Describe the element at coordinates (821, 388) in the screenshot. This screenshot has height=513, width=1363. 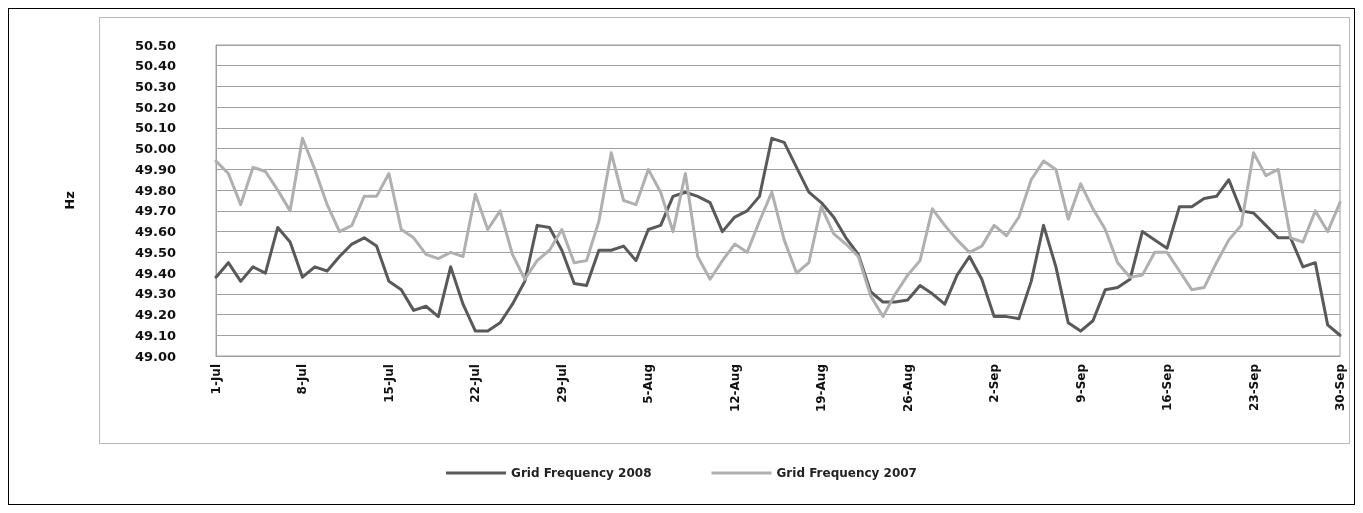
I see `x-tick-label: 19-Aug` at that location.